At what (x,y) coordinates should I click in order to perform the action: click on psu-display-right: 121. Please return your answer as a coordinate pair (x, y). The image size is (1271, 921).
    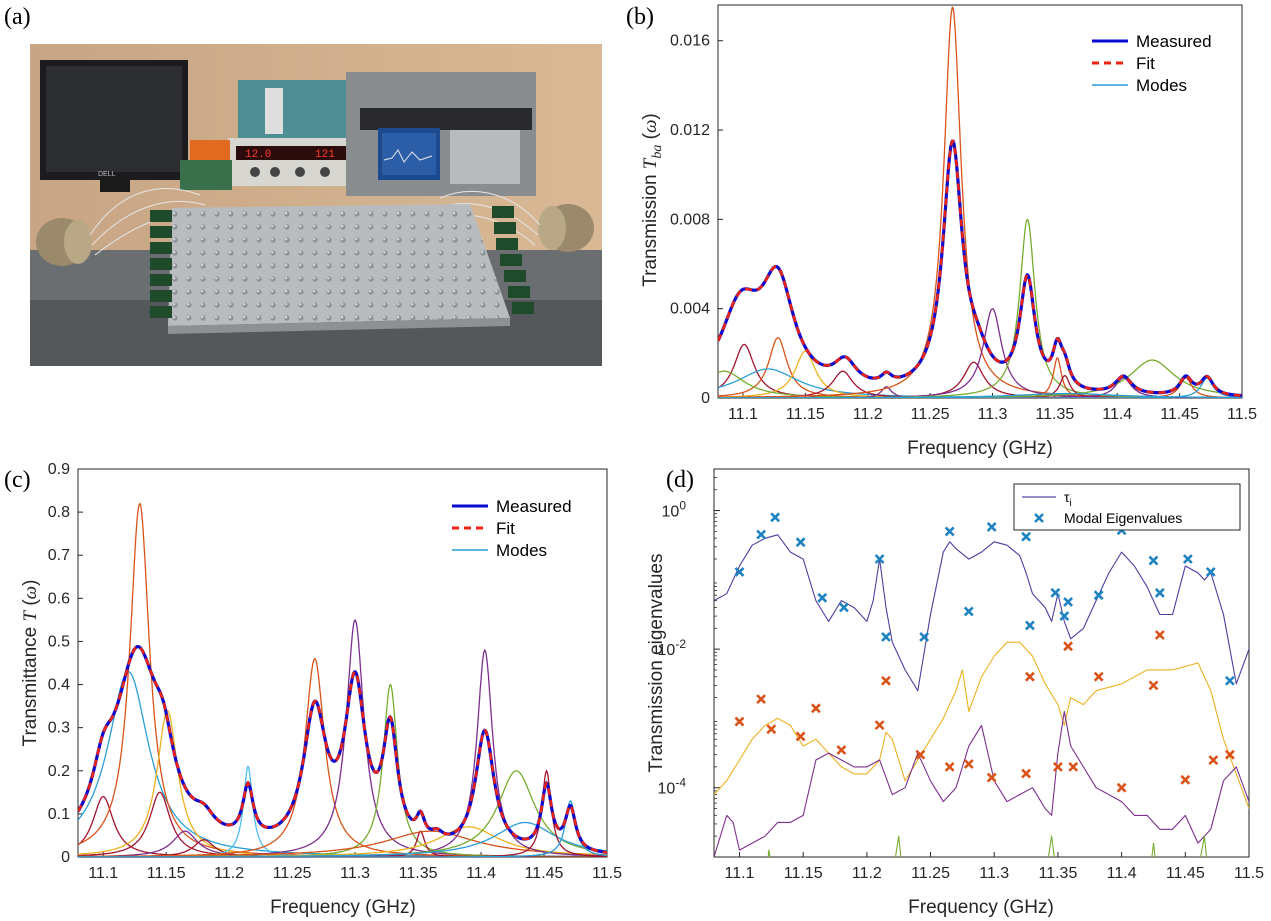
    Looking at the image, I should click on (325, 155).